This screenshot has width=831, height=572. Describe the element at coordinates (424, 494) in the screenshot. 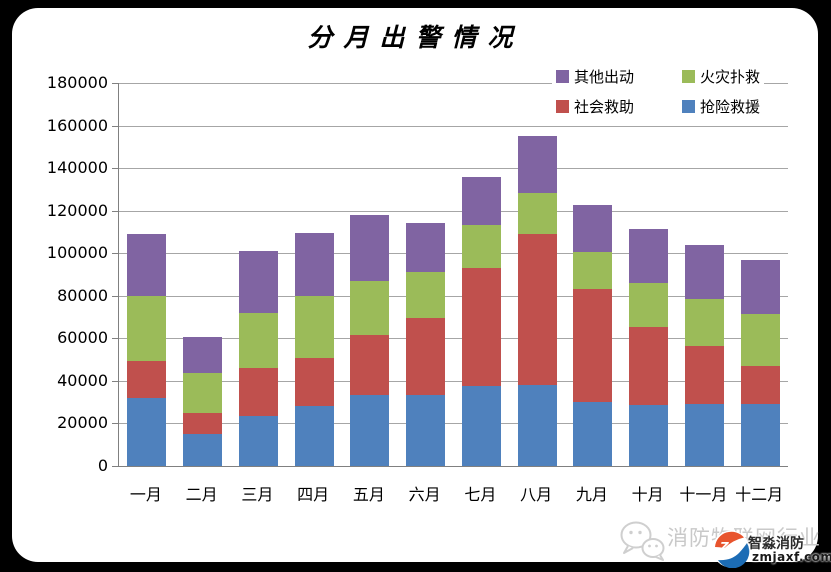

I see `x-axis-label: 六月` at that location.